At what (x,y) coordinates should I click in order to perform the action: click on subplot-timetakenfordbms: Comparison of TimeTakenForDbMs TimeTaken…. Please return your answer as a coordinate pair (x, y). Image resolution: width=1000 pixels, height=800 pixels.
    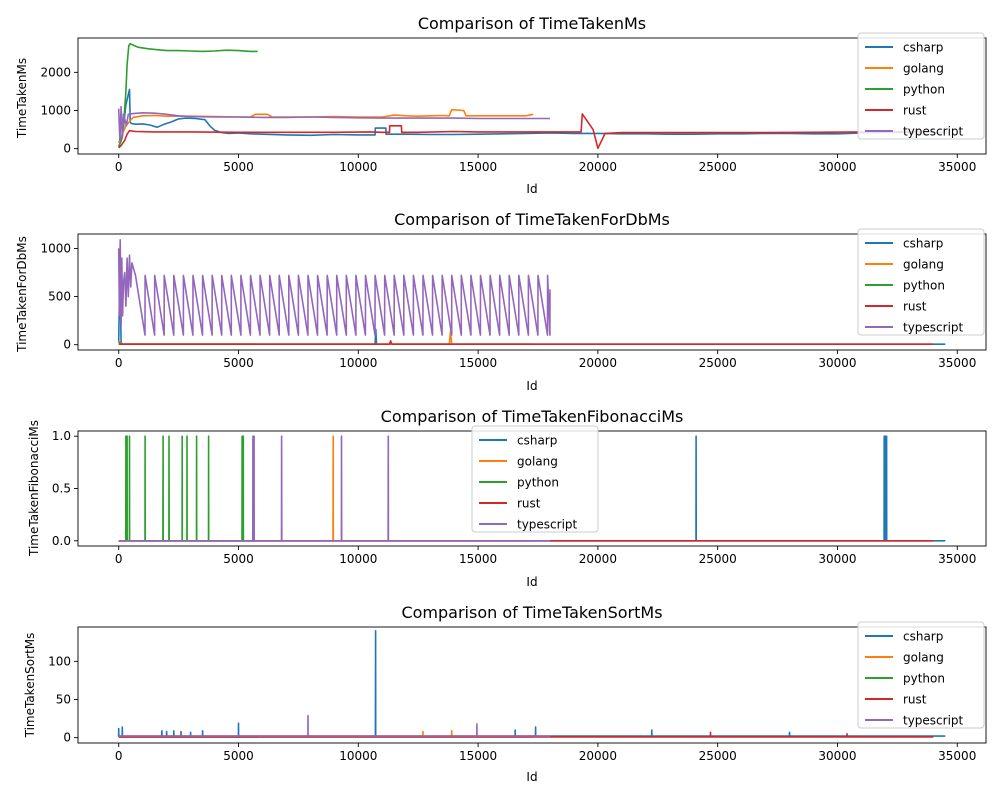
    Looking at the image, I should click on (342, 301).